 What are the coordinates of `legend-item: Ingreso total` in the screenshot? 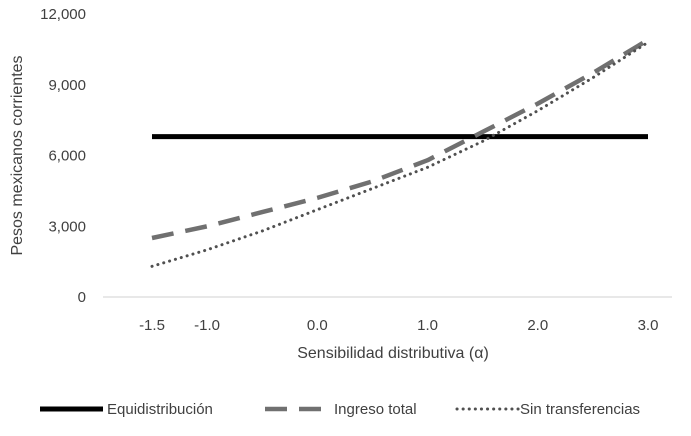 It's located at (341, 409).